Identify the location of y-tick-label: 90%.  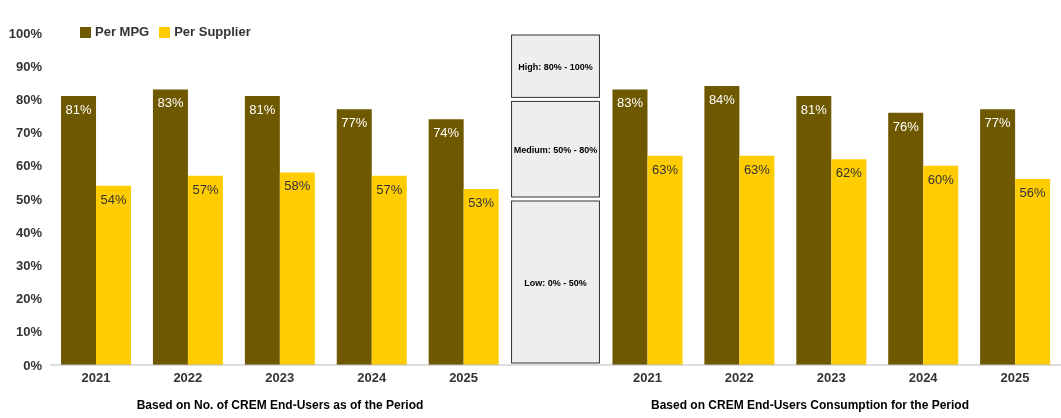
(29, 66).